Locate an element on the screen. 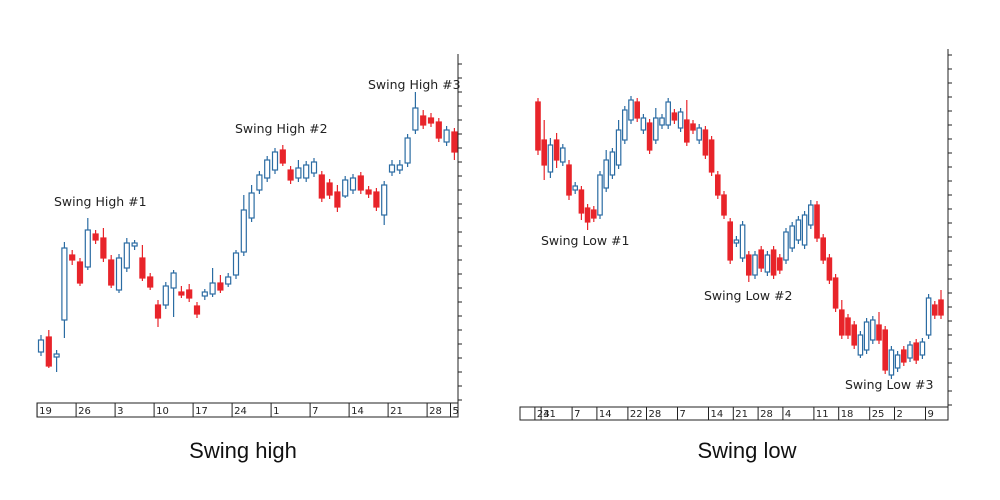  annotation: Swing Low #3 is located at coordinates (889, 384).